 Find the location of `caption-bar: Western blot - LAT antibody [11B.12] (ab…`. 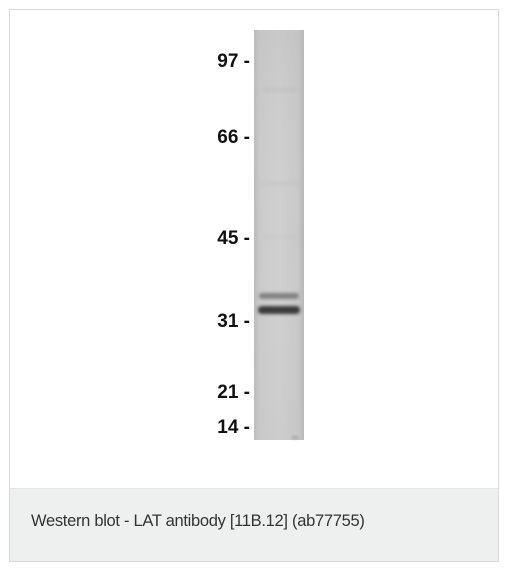

caption-bar: Western blot - LAT antibody [11B.12] (ab… is located at coordinates (254, 524).